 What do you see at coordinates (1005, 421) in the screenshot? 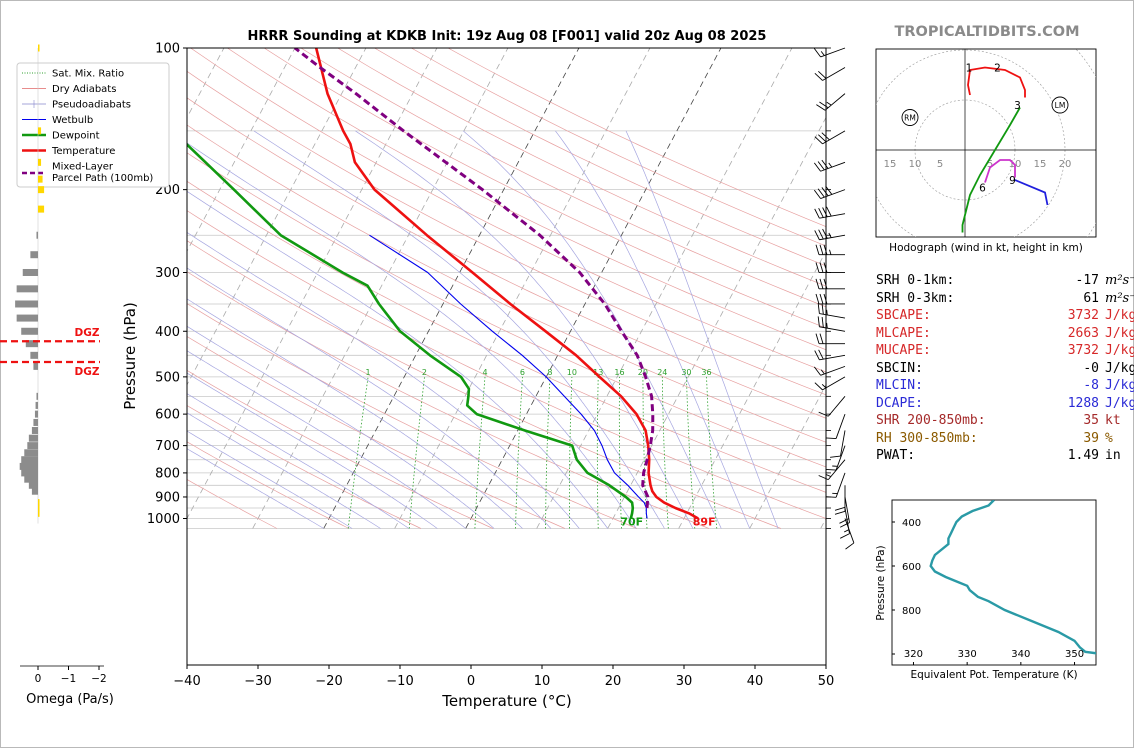
I see `stat-row: SHR 200-850mb: 35 kt` at bounding box center [1005, 421].